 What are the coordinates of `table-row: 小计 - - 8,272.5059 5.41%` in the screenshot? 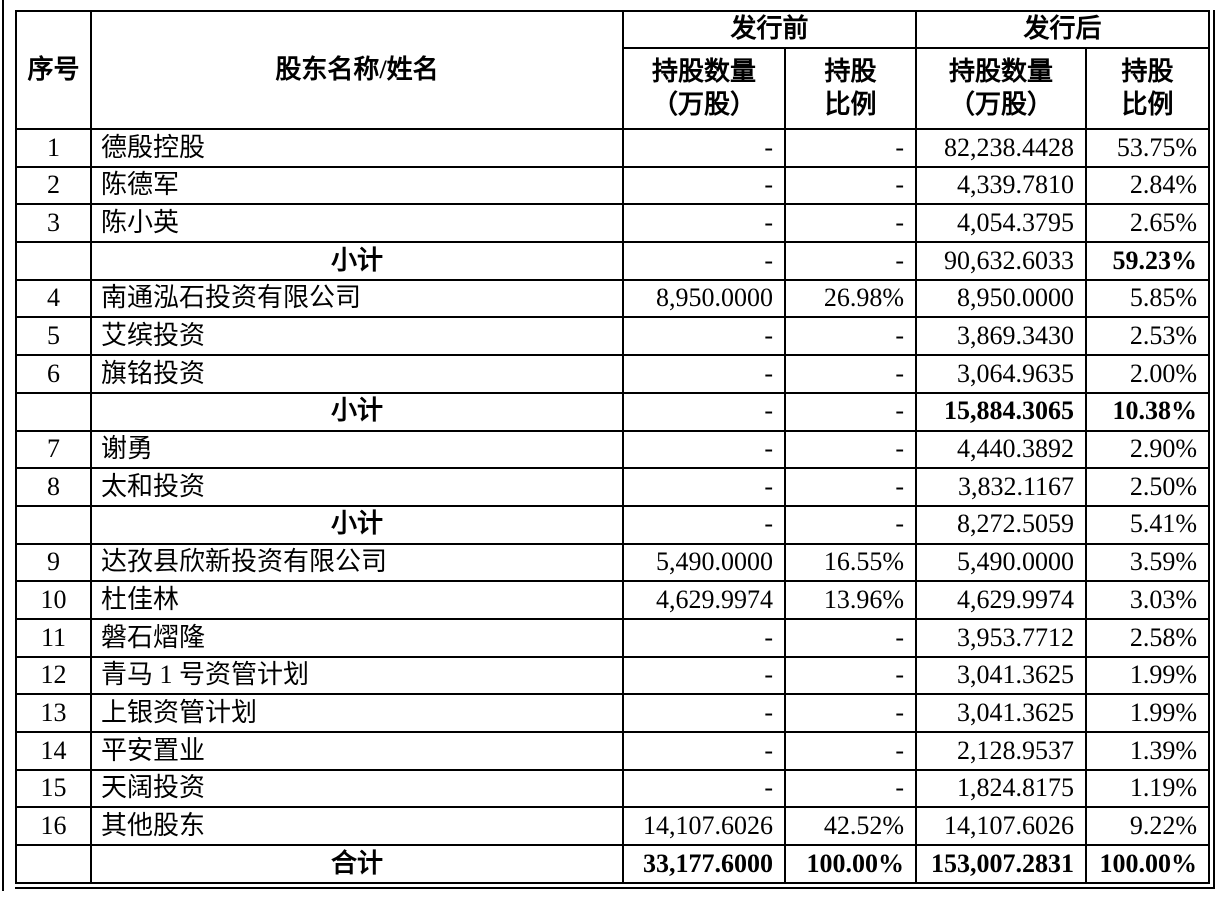 It's located at (613, 524).